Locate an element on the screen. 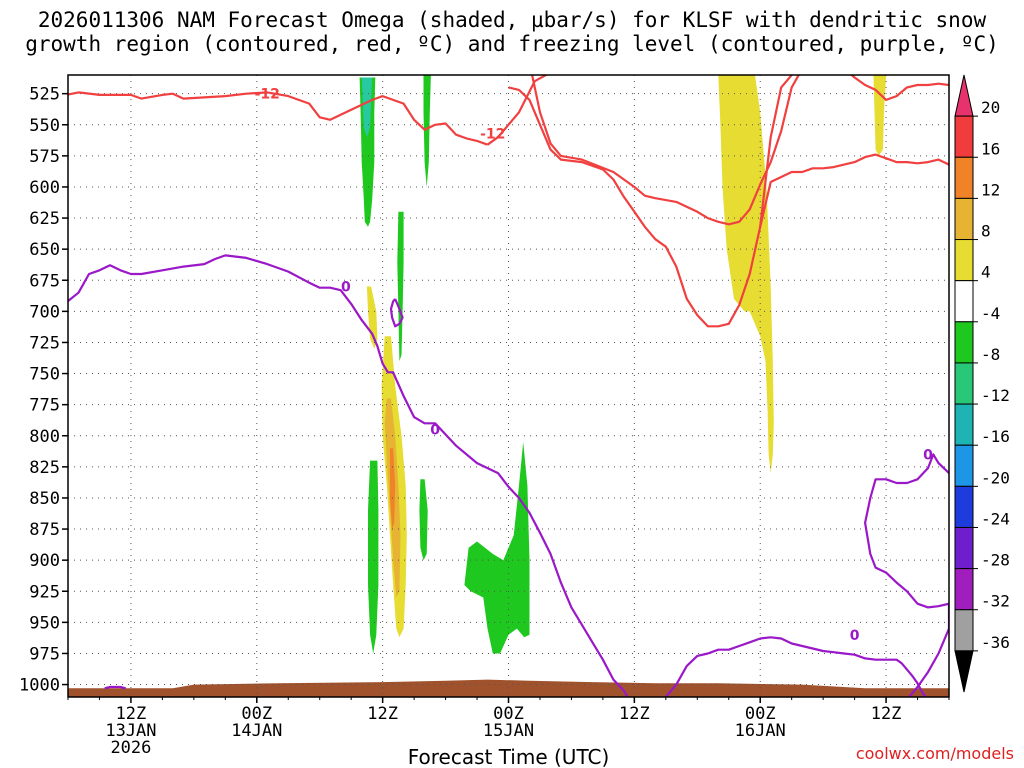 The width and height of the screenshot is (1024, 768). colorbar-label: -32 is located at coordinates (995, 601).